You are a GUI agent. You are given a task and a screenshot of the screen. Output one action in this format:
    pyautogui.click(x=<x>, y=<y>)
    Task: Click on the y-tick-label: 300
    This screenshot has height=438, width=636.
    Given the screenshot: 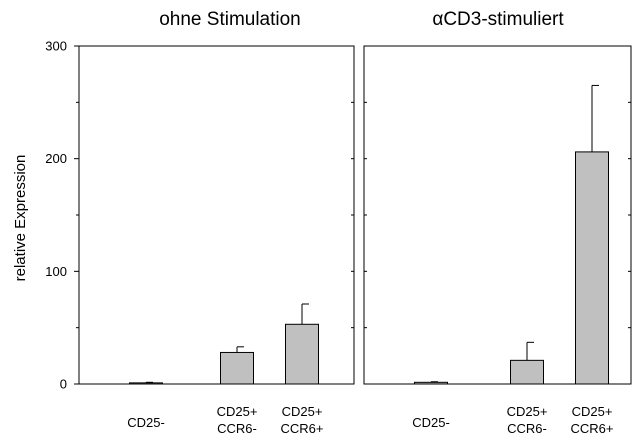 What is the action you would take?
    pyautogui.click(x=56, y=46)
    